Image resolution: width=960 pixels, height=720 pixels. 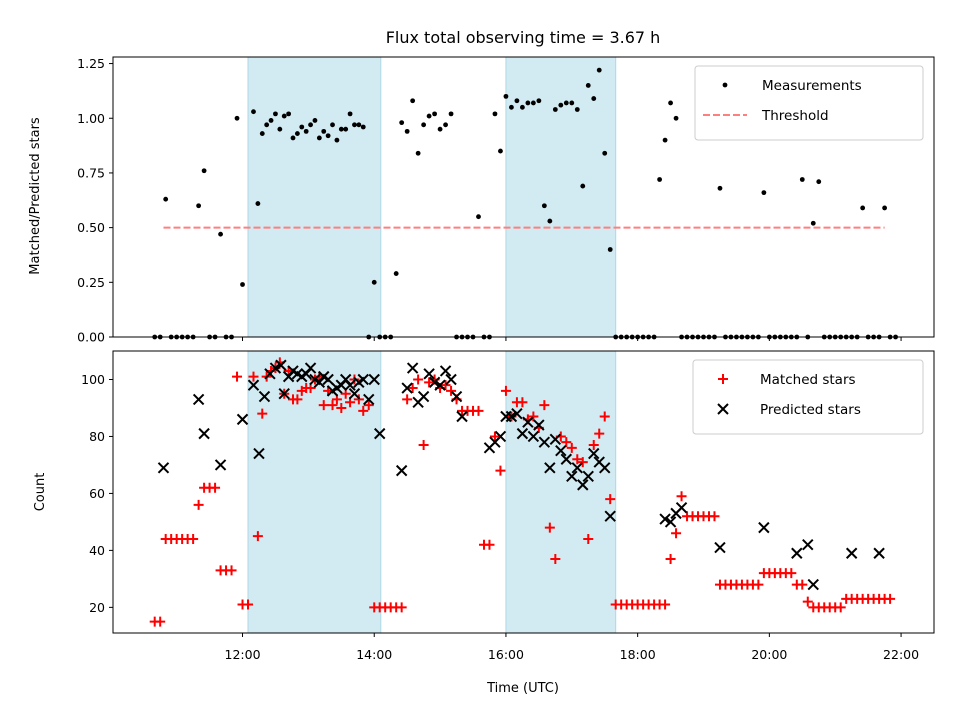 I want to click on top-y-axis-label: Matched/Predicted stars, so click(x=35, y=196).